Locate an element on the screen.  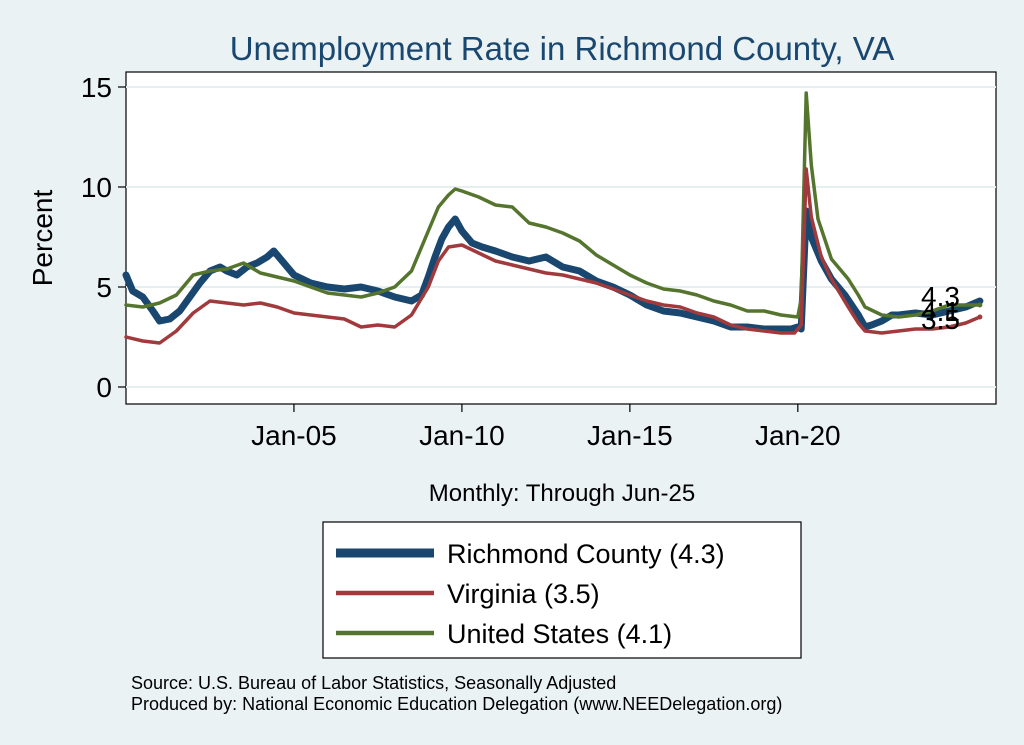
y-axis-ticks: 0 5 10 15 is located at coordinates (103, 237).